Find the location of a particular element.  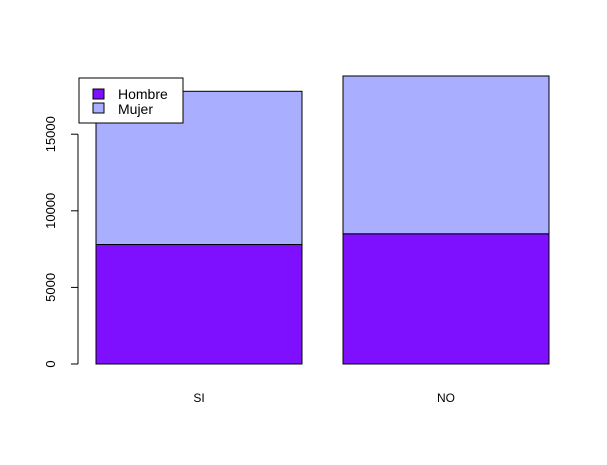

legend-box is located at coordinates (131, 100).